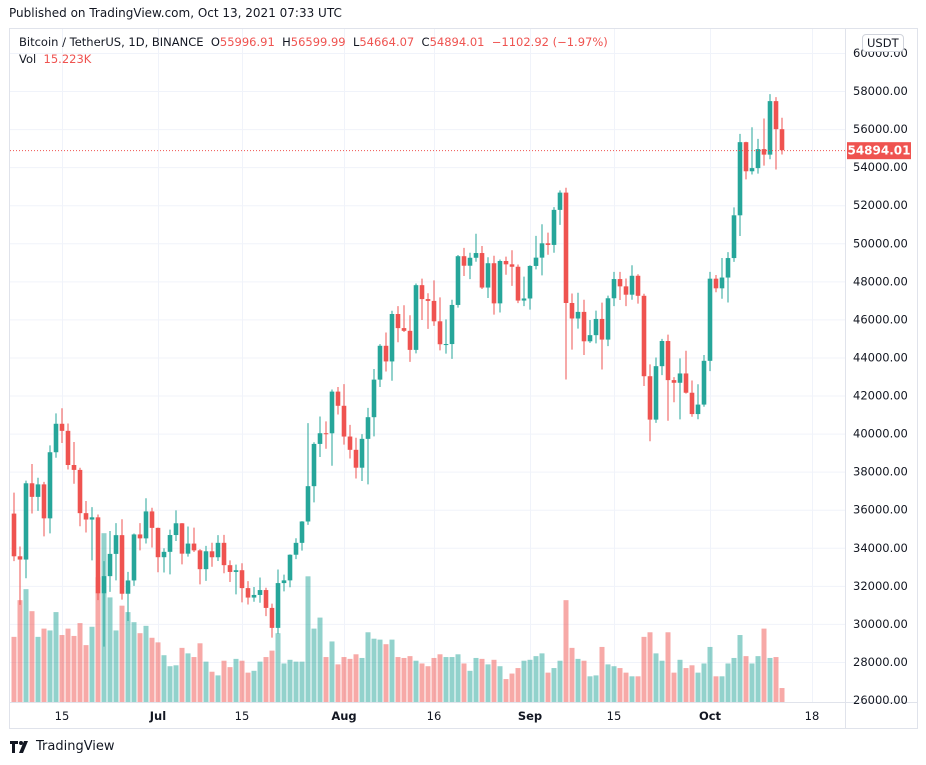 The image size is (926, 765). I want to click on footer-brand: TradingView, so click(62, 746).